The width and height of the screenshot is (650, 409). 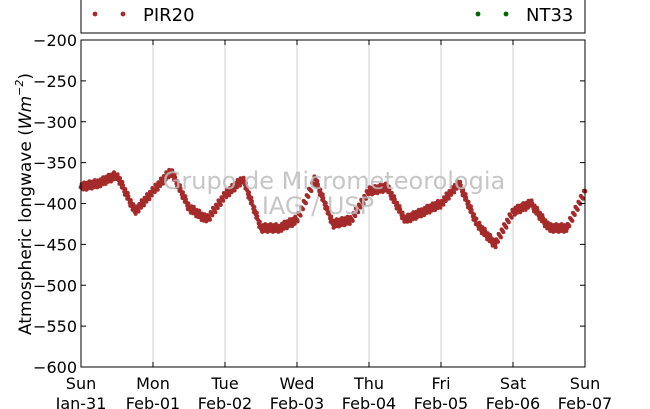 I want to click on y-tick-label: −550, so click(x=55, y=326).